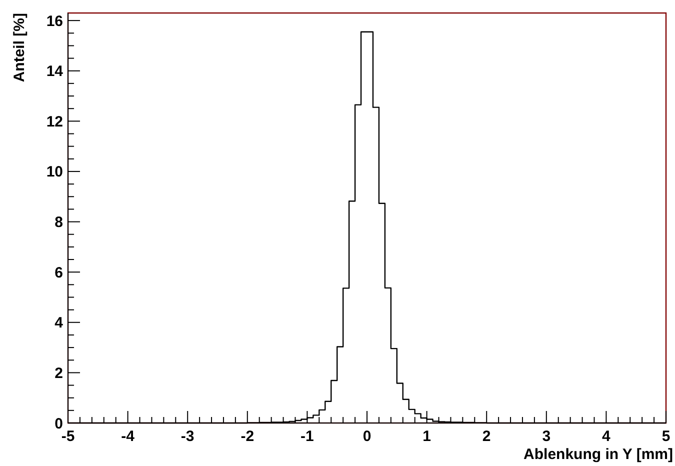  What do you see at coordinates (187, 436) in the screenshot?
I see `x-tick-label: -3` at bounding box center [187, 436].